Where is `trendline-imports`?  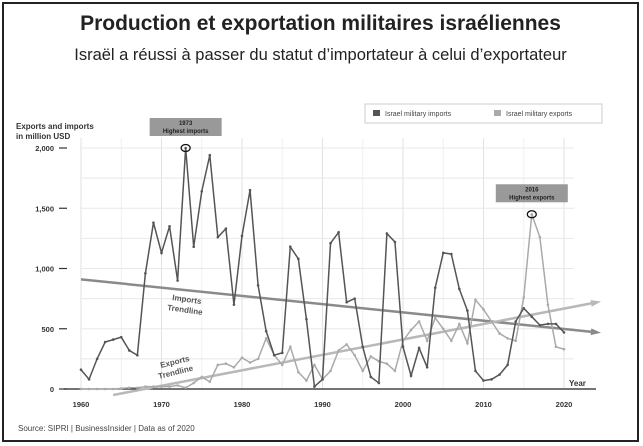 trendline-imports is located at coordinates (339, 306).